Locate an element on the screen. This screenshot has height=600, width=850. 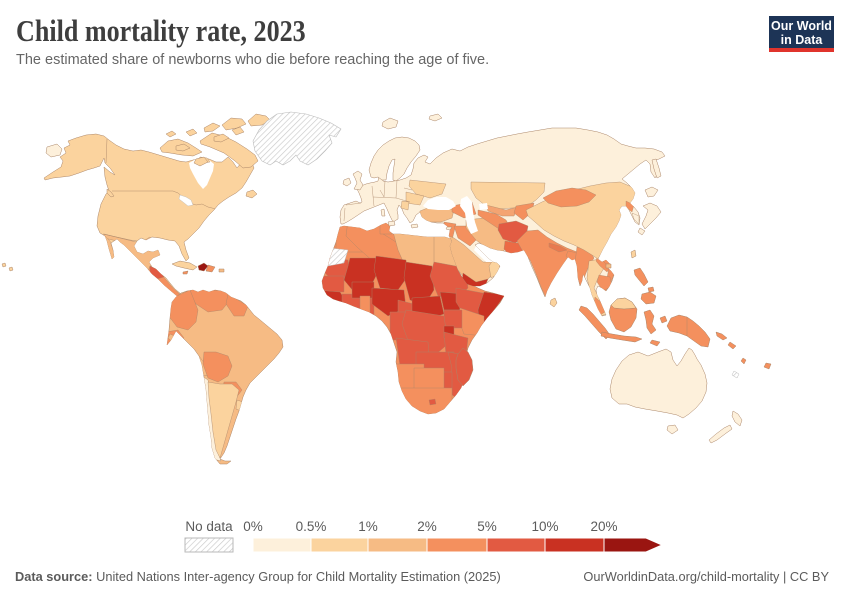
svg-text: 0.5% is located at coordinates (311, 526).